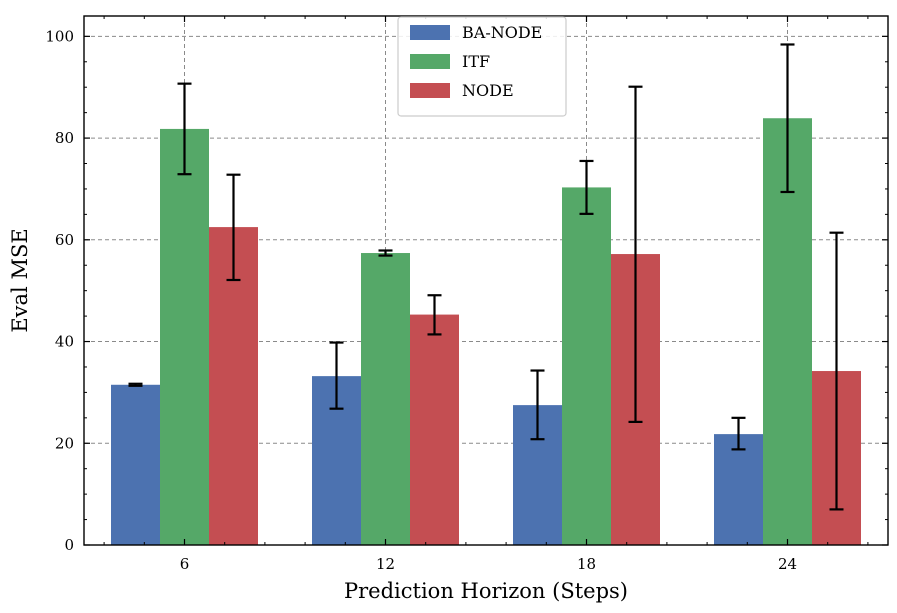 The height and width of the screenshot is (613, 897). What do you see at coordinates (502, 32) in the screenshot?
I see `legend-label: BA-NODE` at bounding box center [502, 32].